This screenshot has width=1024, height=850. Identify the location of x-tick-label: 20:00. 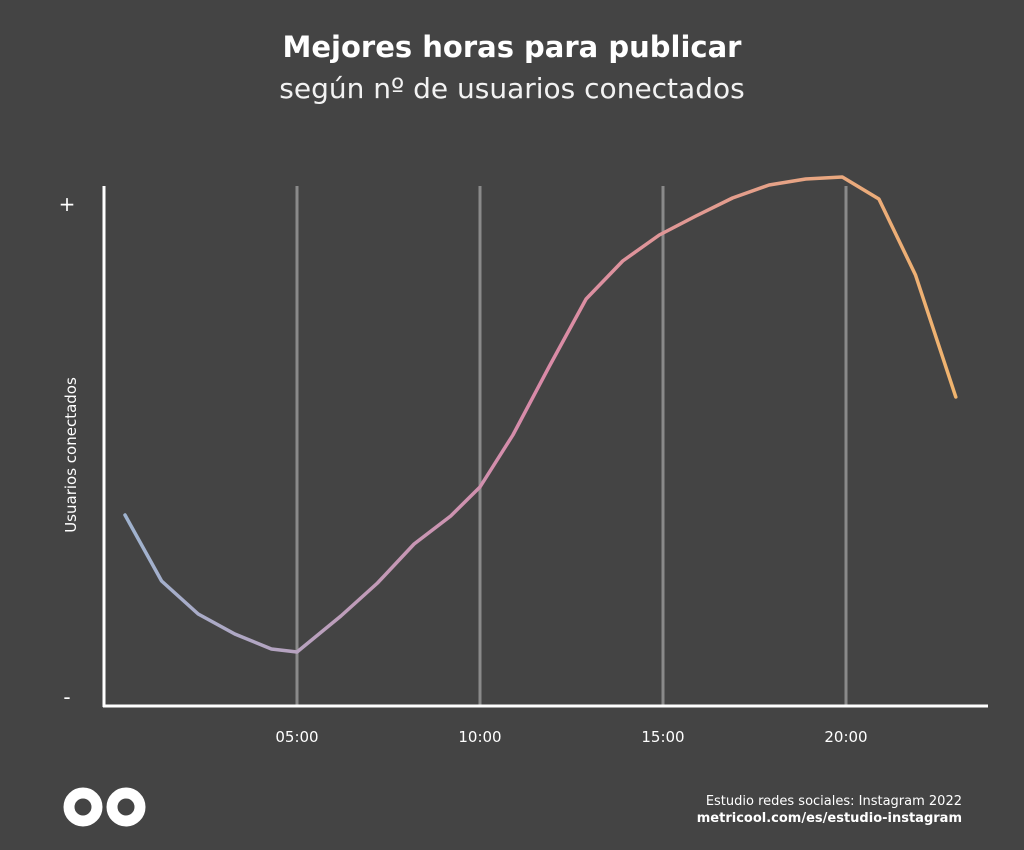
(845, 737).